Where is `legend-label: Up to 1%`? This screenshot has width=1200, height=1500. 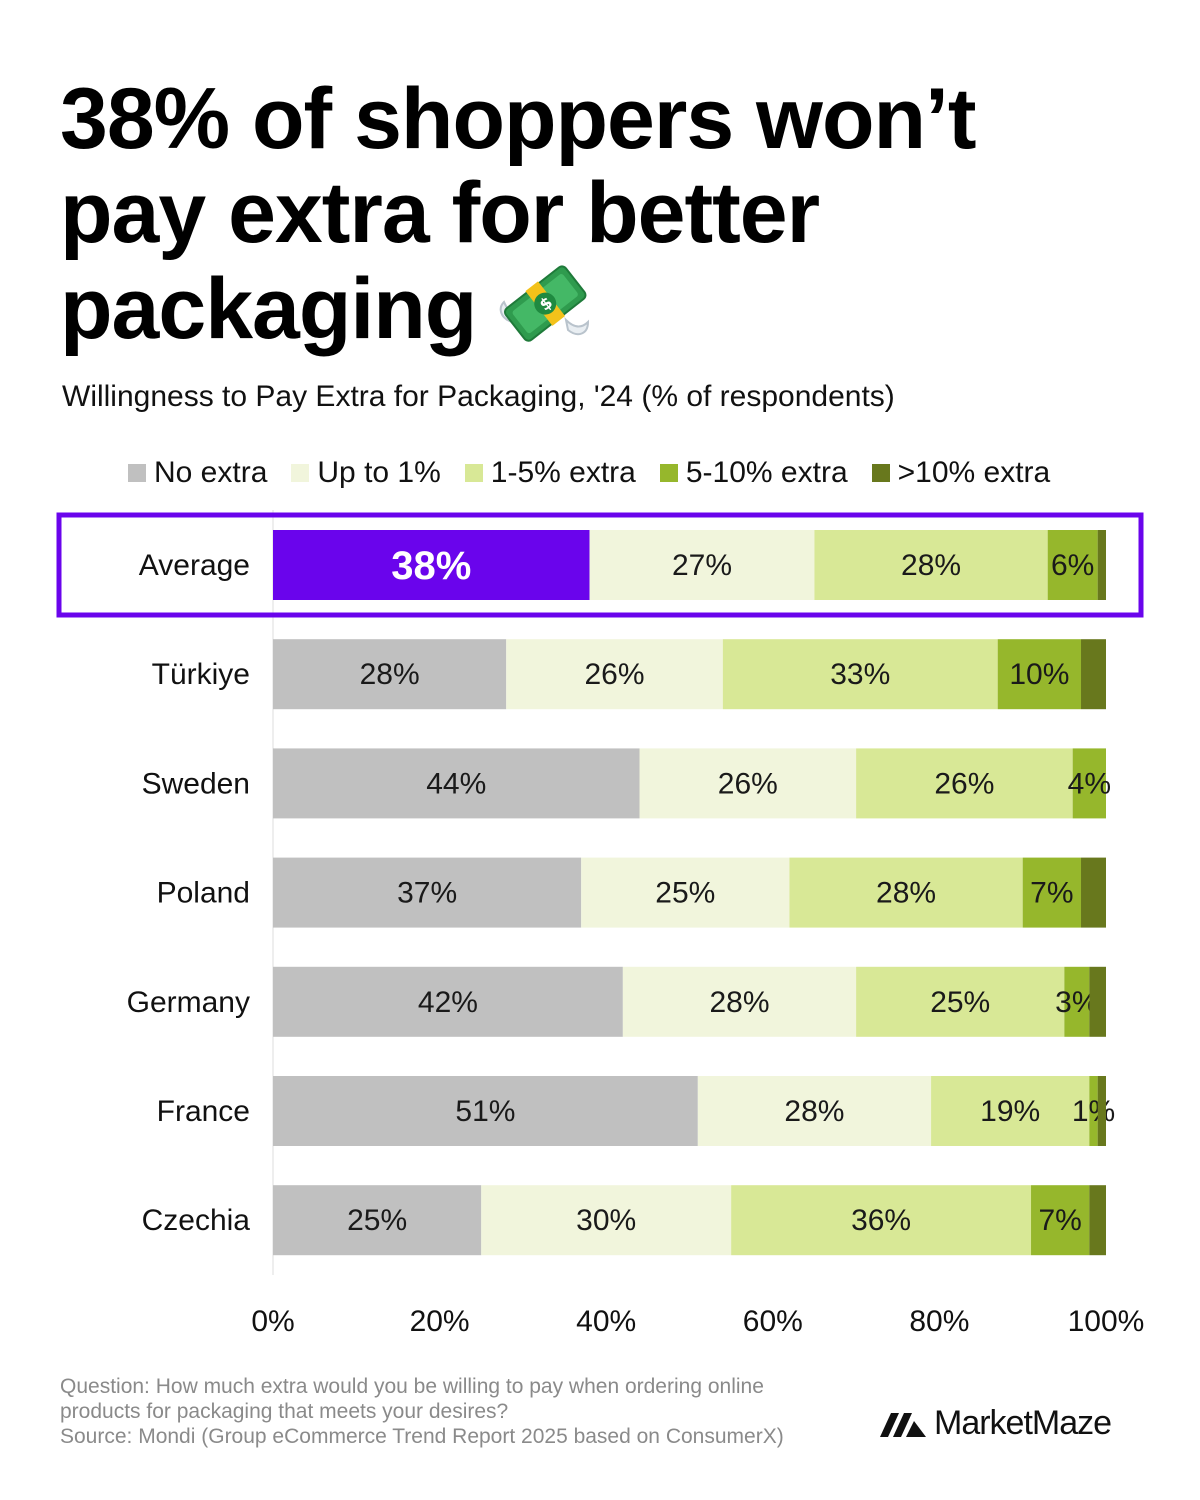
legend-label: Up to 1% is located at coordinates (379, 472).